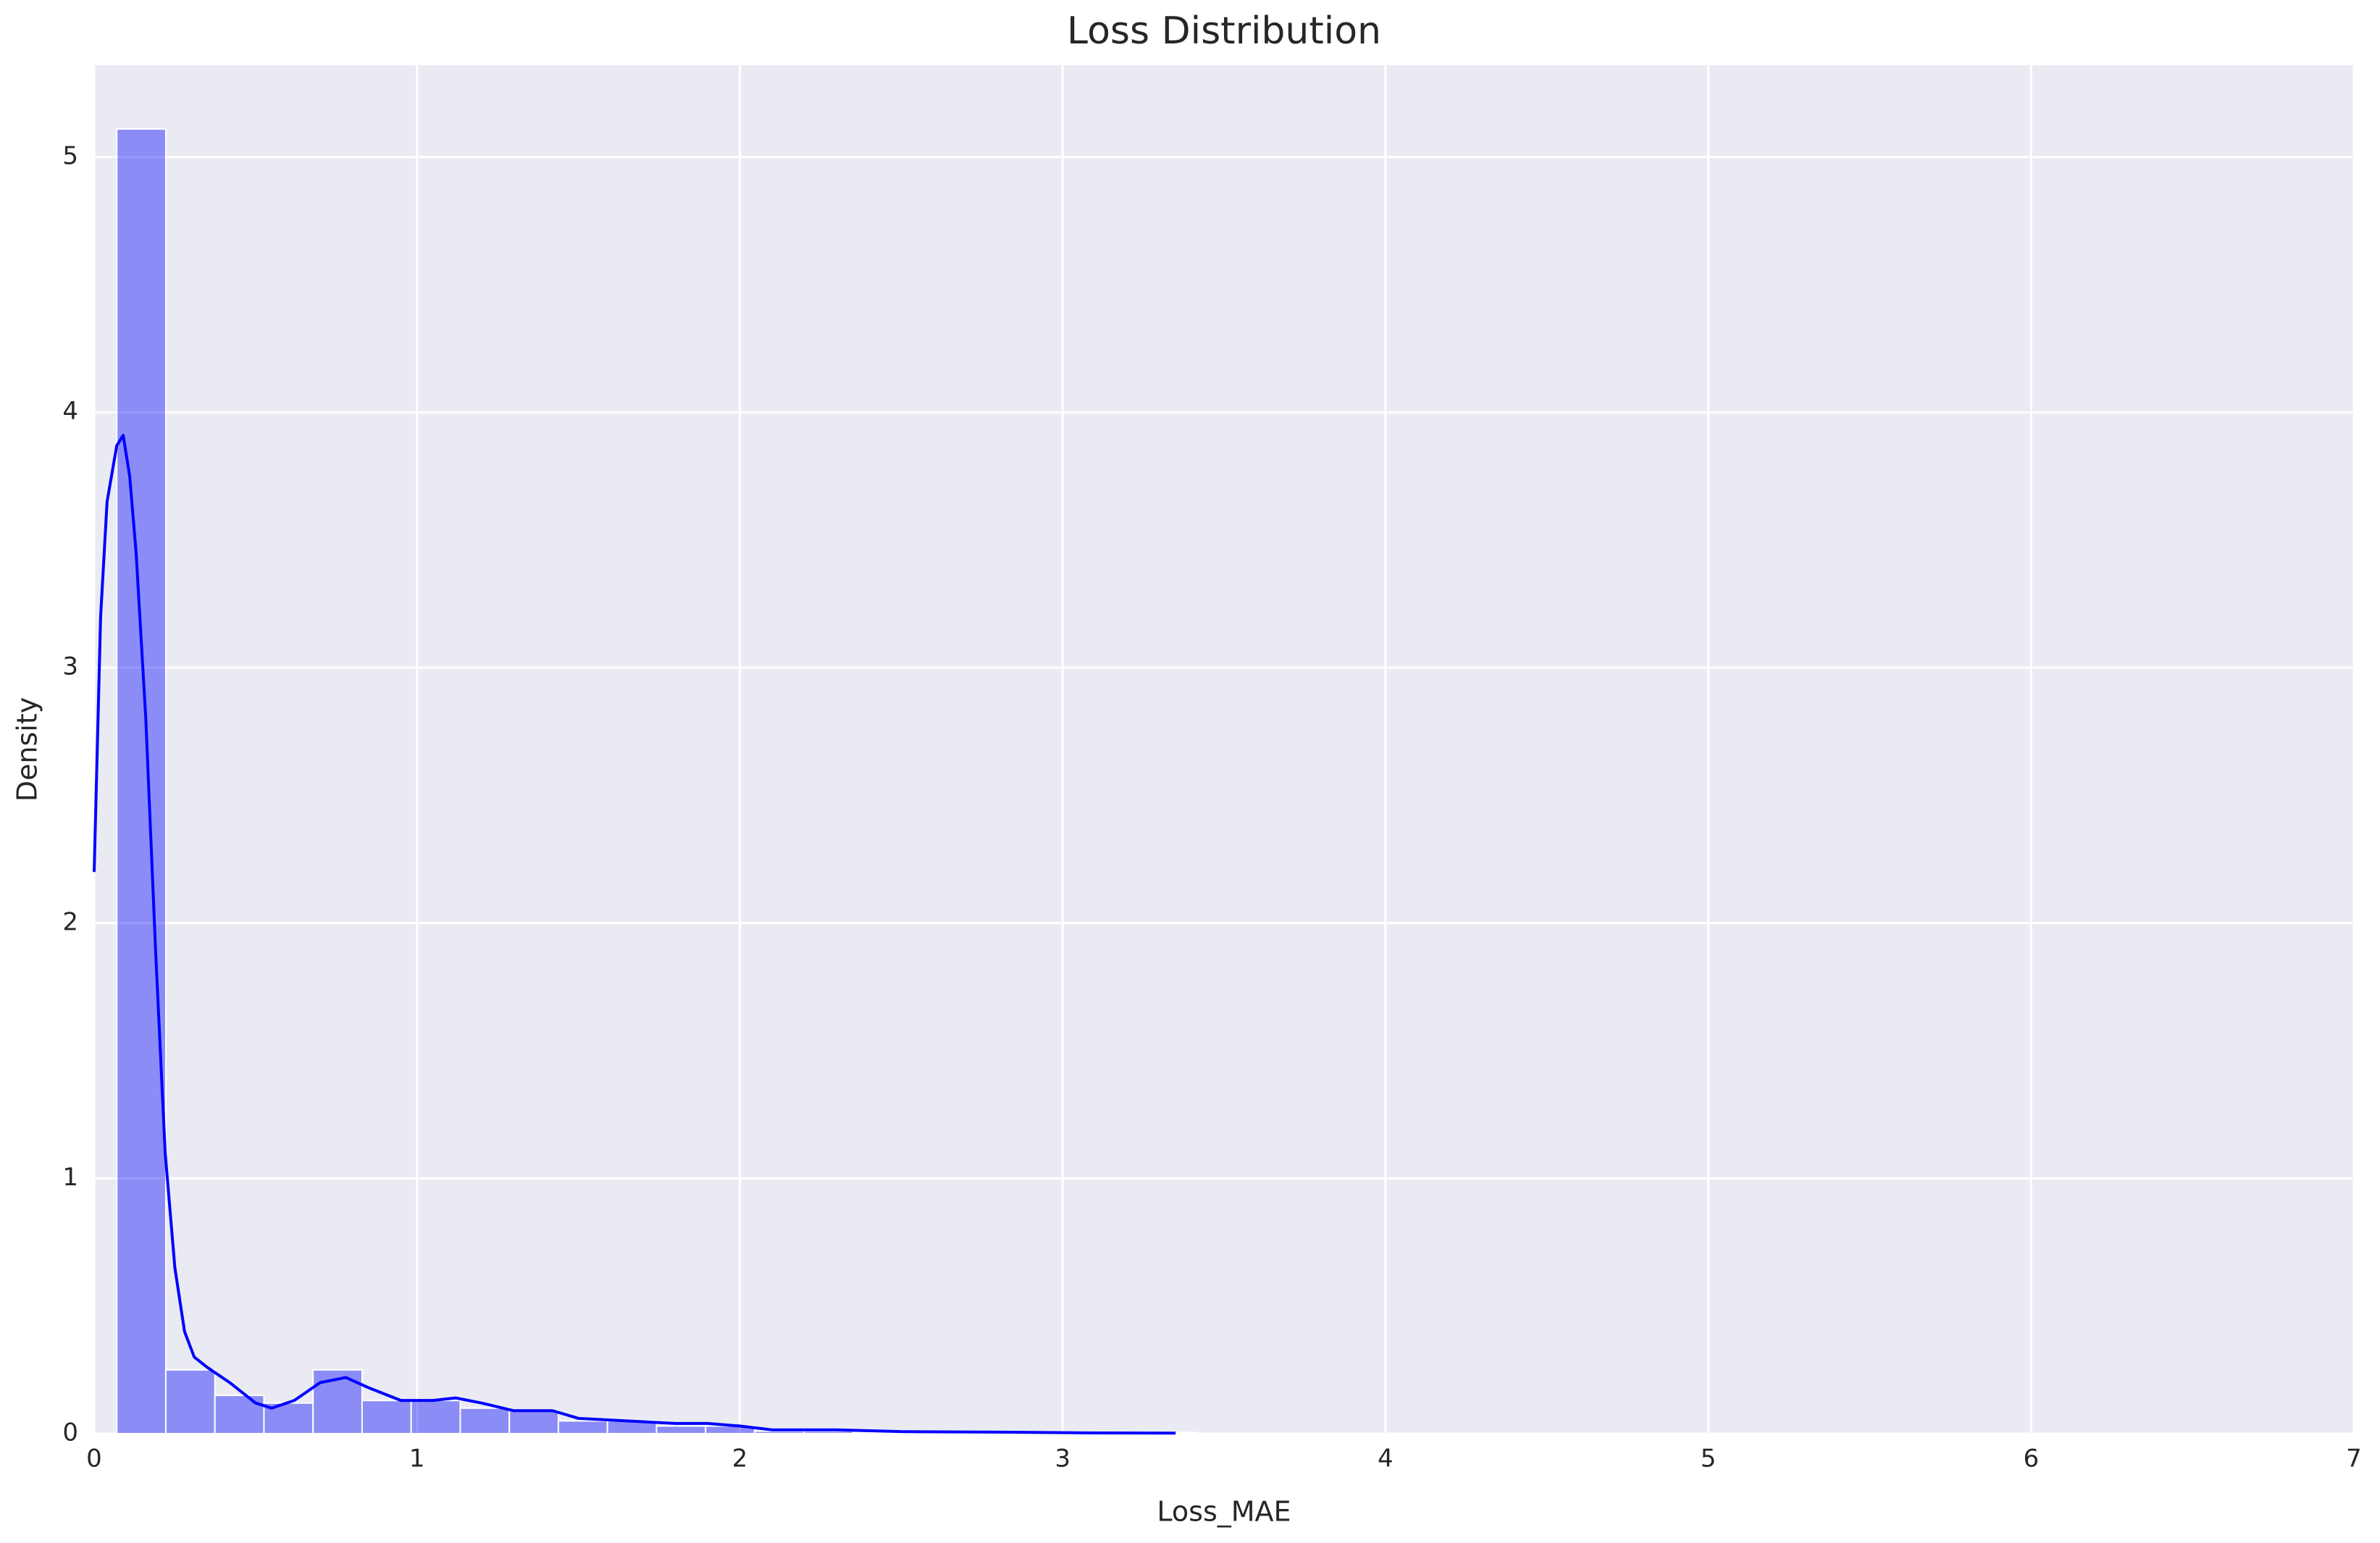 The width and height of the screenshot is (2380, 1543). I want to click on y-tick-label: 1, so click(70, 1177).